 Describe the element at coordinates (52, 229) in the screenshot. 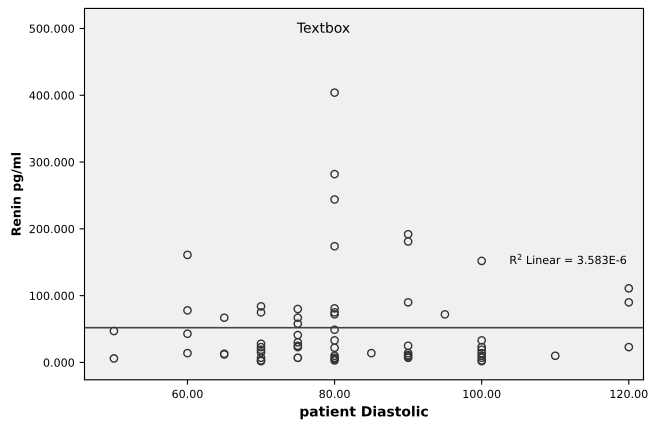

I see `y-tick-label: 200.000` at that location.